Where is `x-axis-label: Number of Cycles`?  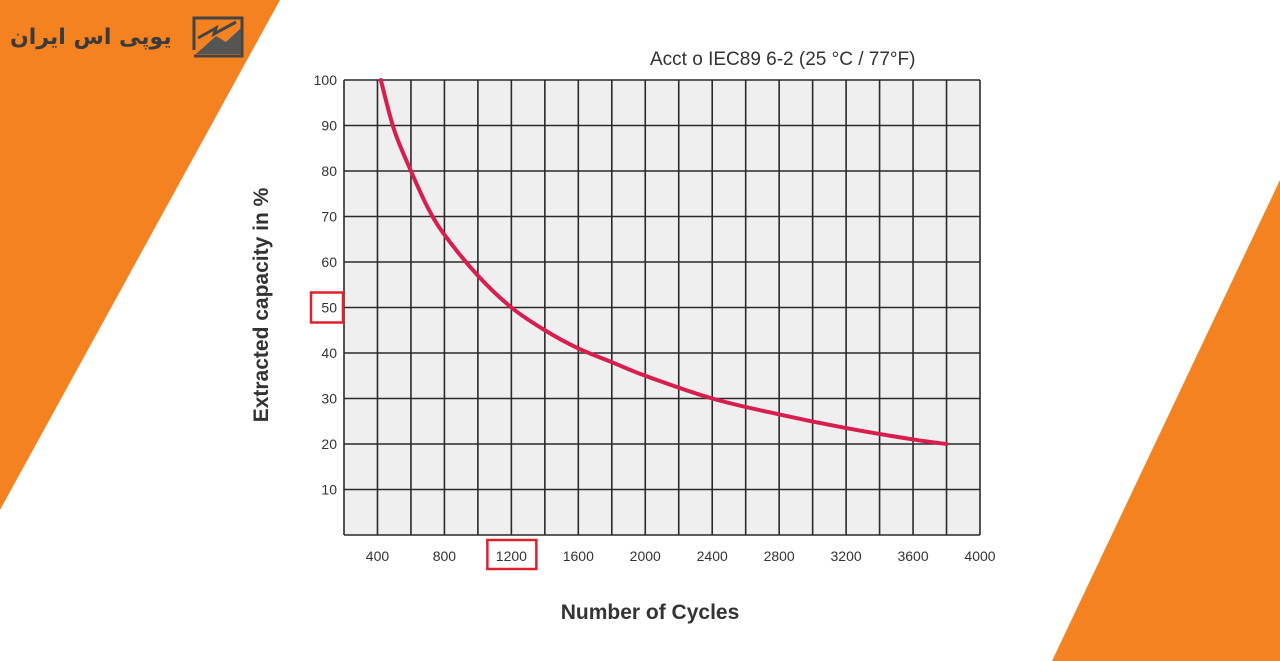
x-axis-label: Number of Cycles is located at coordinates (650, 612).